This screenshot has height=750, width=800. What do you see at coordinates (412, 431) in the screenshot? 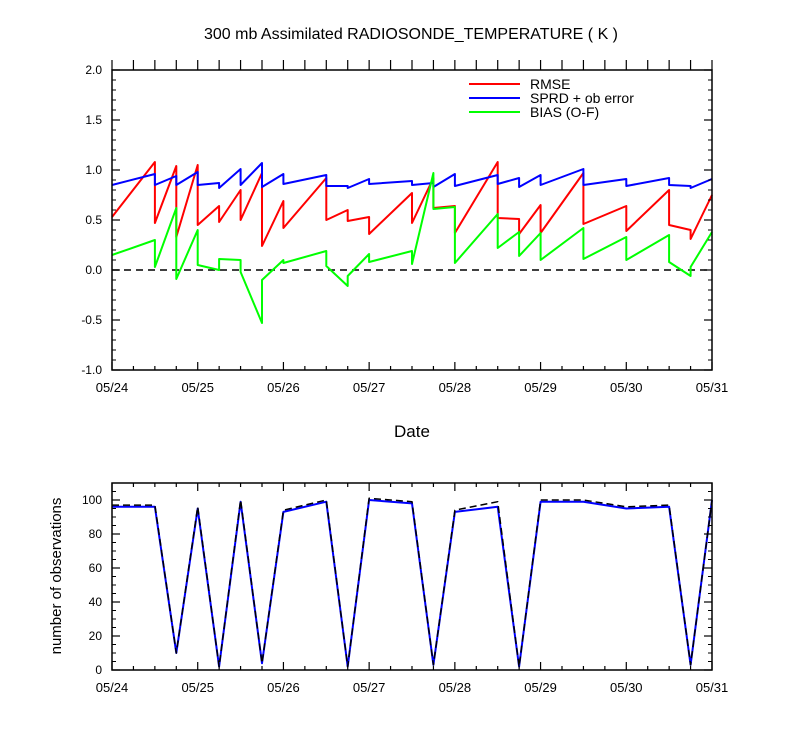
I see `top-x-axis-label: Date` at bounding box center [412, 431].